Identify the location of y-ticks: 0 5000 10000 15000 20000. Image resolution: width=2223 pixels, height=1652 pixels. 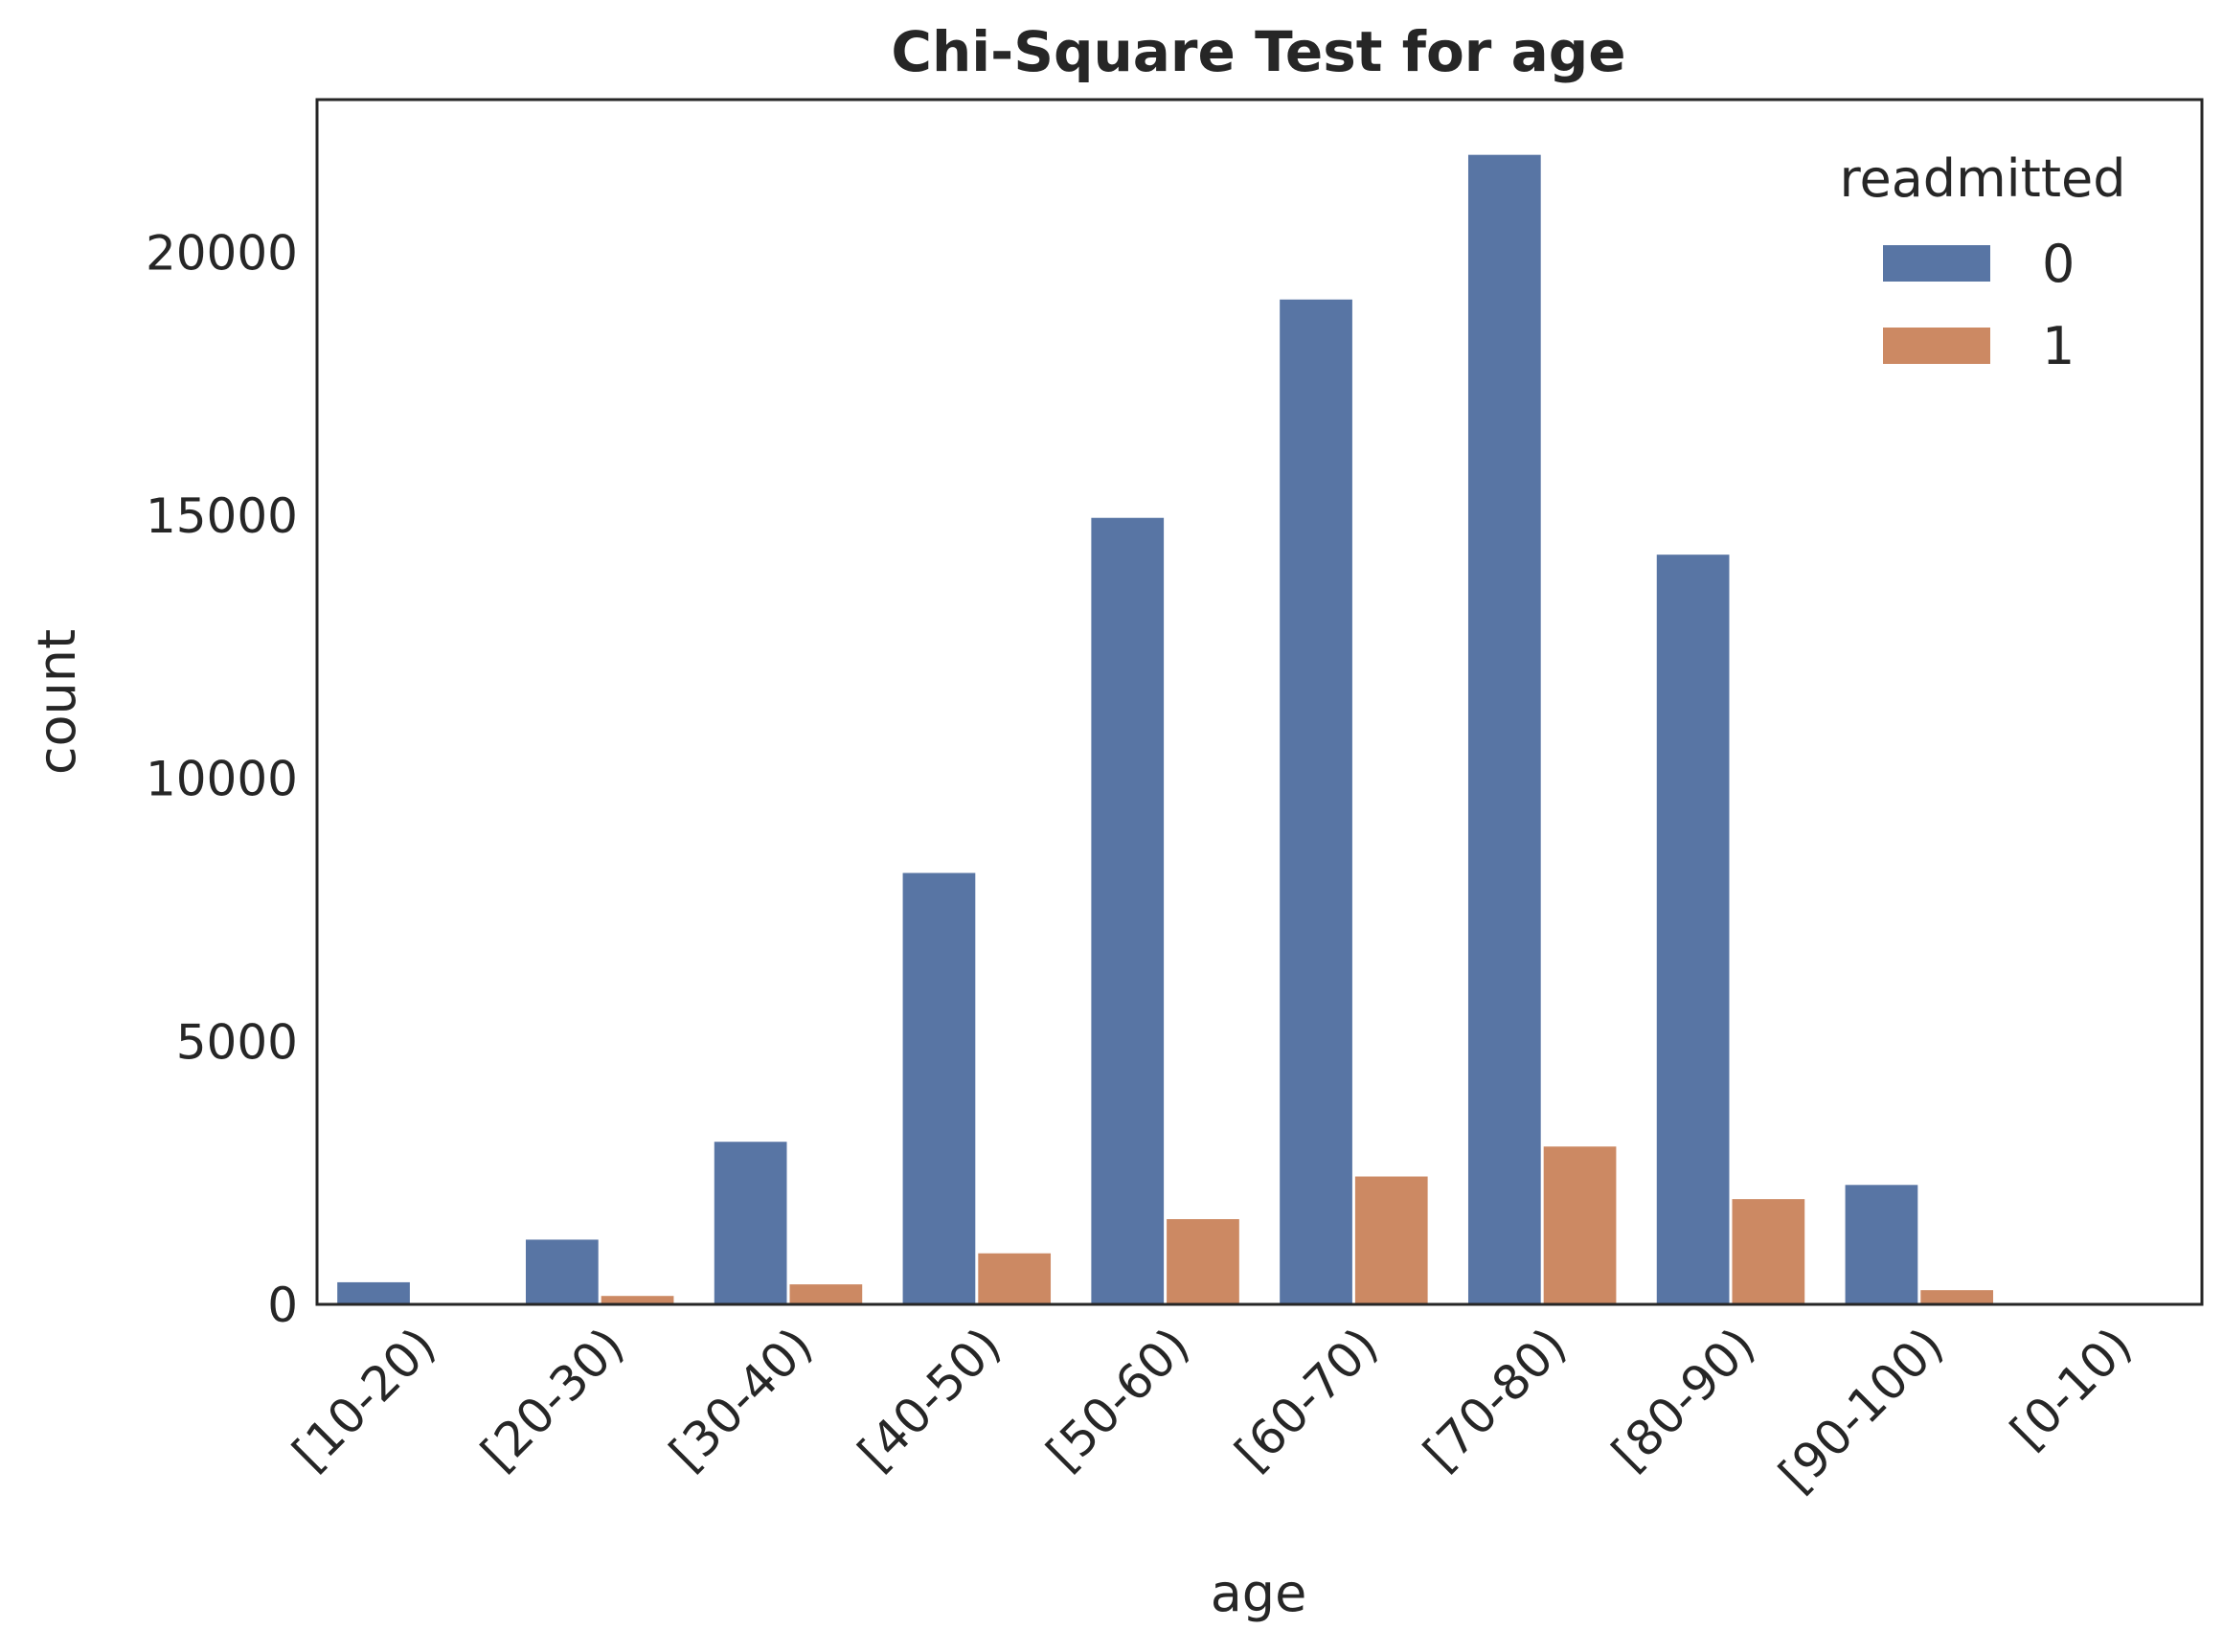
(222, 779).